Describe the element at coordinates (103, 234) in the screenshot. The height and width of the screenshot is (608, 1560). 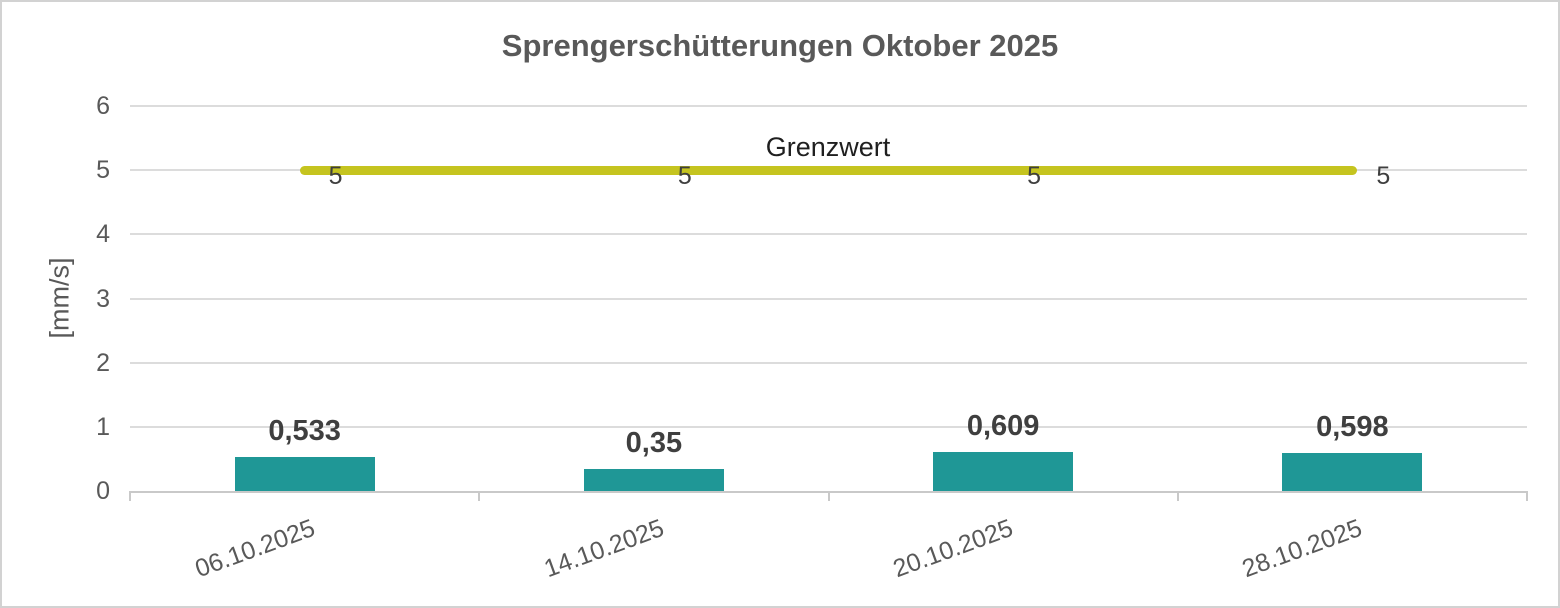
I see `y-tick-label: 4` at that location.